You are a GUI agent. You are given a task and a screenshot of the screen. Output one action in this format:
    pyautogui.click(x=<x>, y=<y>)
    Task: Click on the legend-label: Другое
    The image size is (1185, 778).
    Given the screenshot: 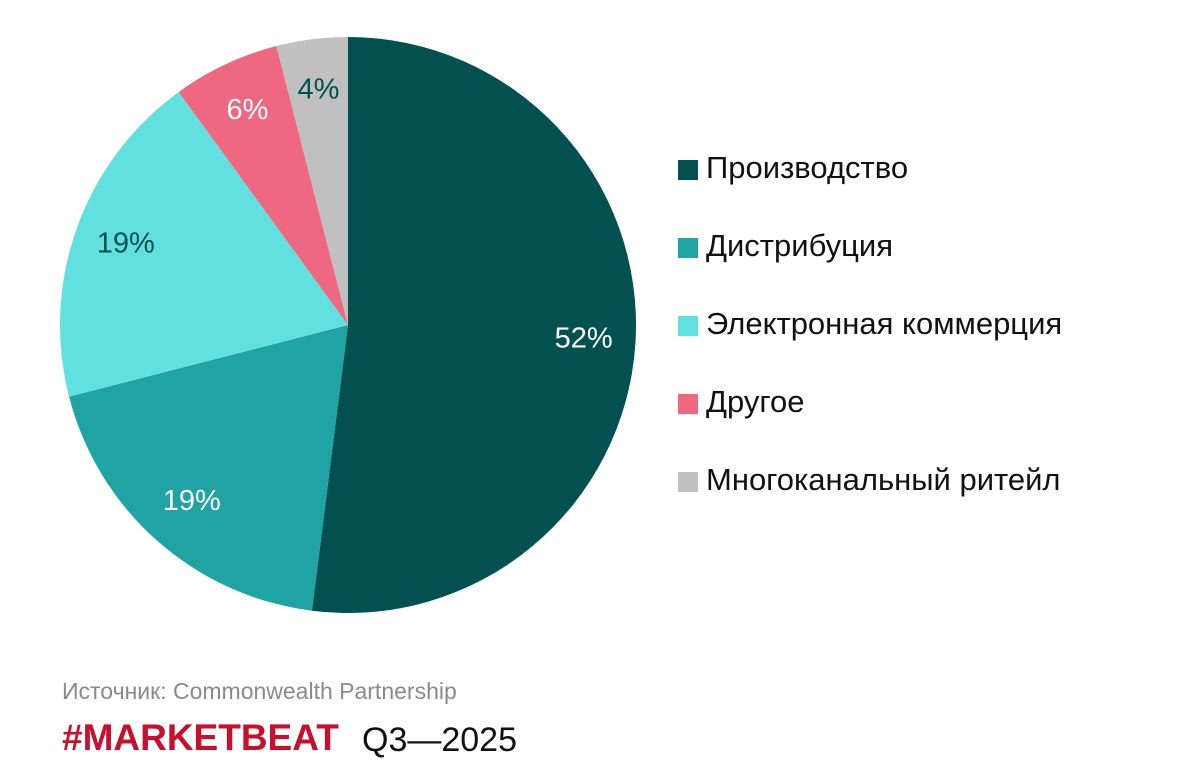 What is the action you would take?
    pyautogui.click(x=755, y=401)
    